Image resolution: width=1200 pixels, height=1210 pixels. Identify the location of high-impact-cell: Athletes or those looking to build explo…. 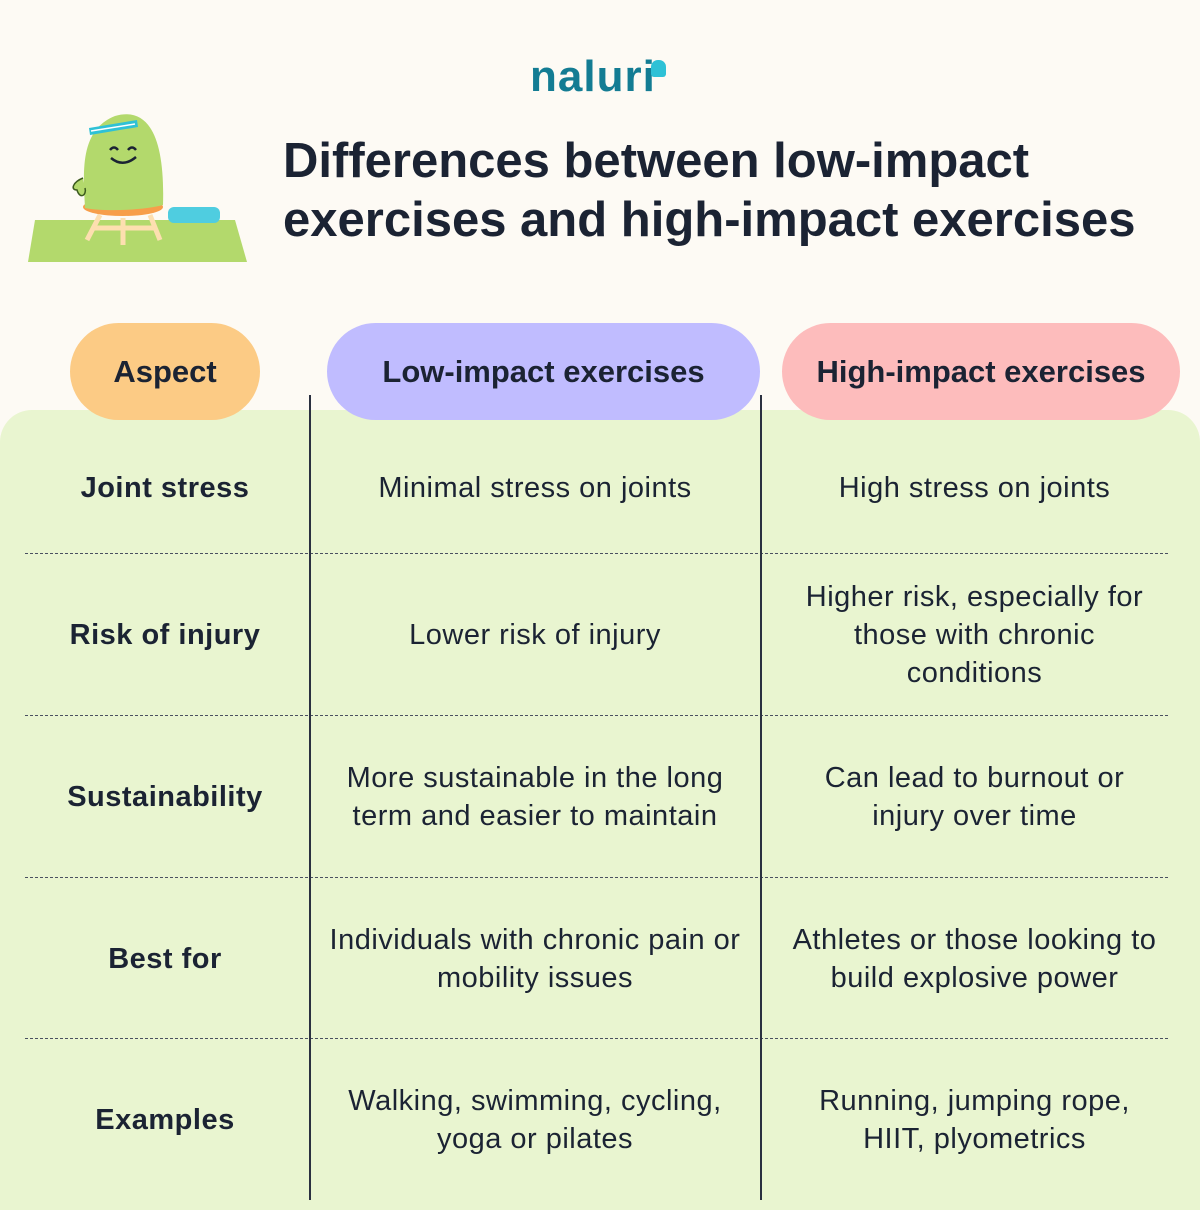
(974, 959).